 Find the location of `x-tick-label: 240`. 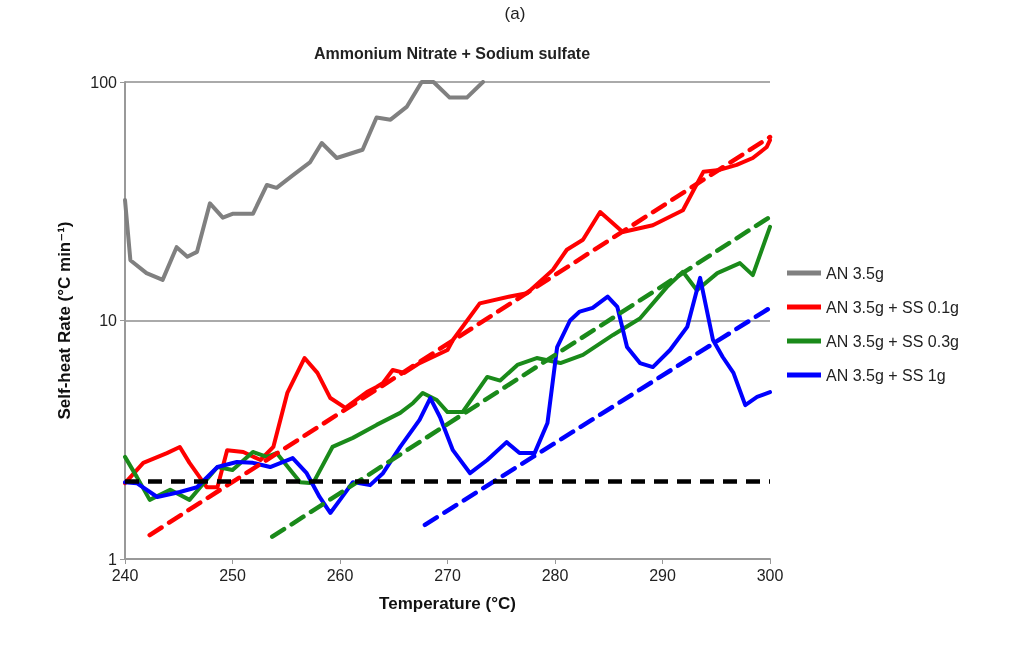

x-tick-label: 240 is located at coordinates (125, 575).